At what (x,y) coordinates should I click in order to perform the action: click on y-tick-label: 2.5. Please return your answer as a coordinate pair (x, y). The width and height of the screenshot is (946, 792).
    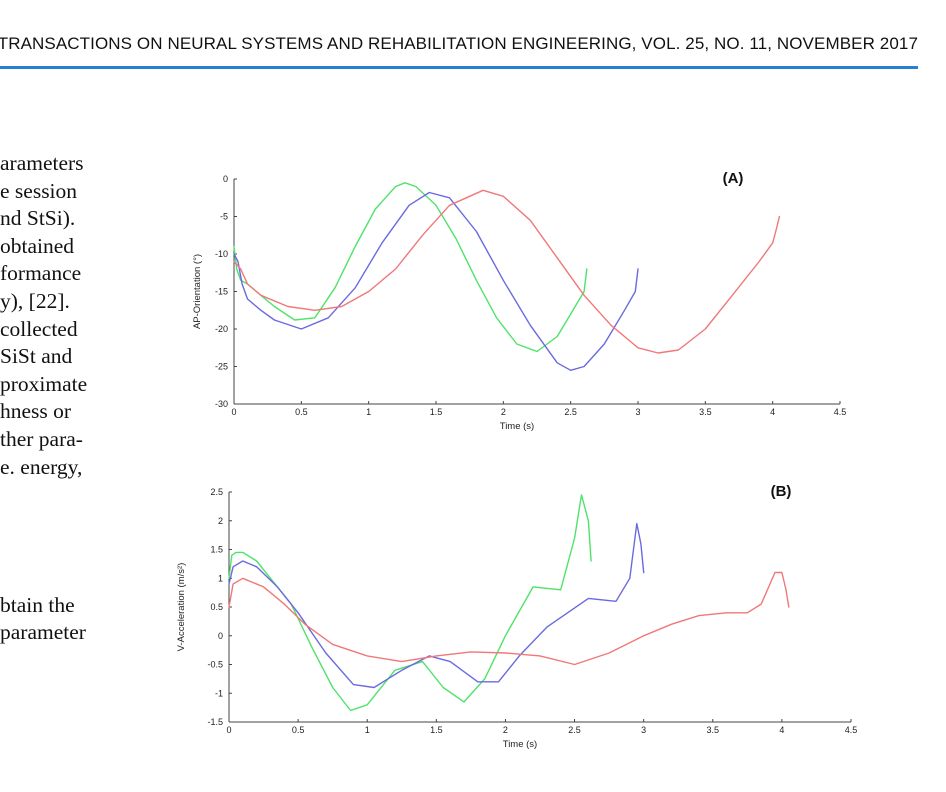
    Looking at the image, I should click on (216, 492).